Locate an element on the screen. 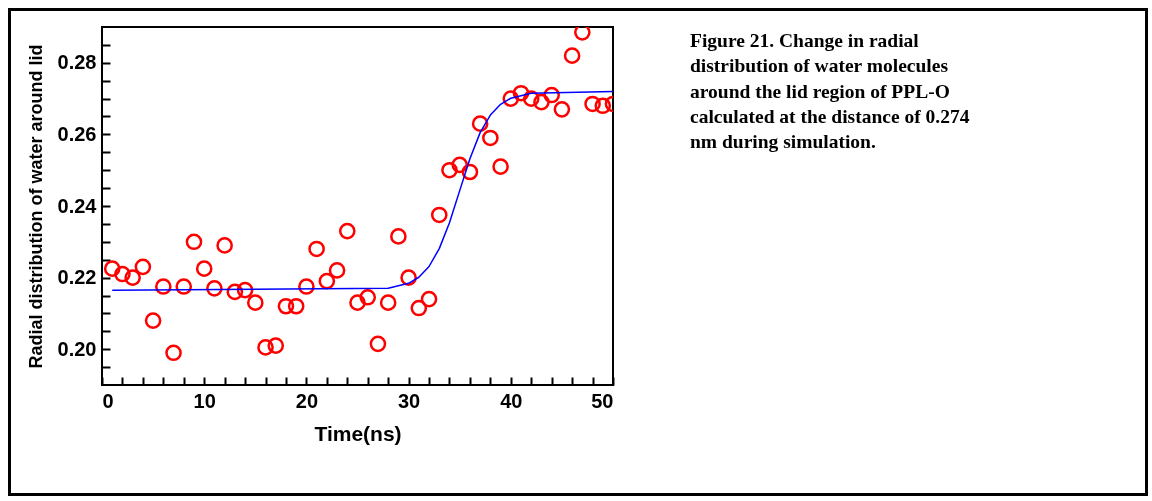 The height and width of the screenshot is (501, 1152). y-tick-label: 0.22 is located at coordinates (77, 277).